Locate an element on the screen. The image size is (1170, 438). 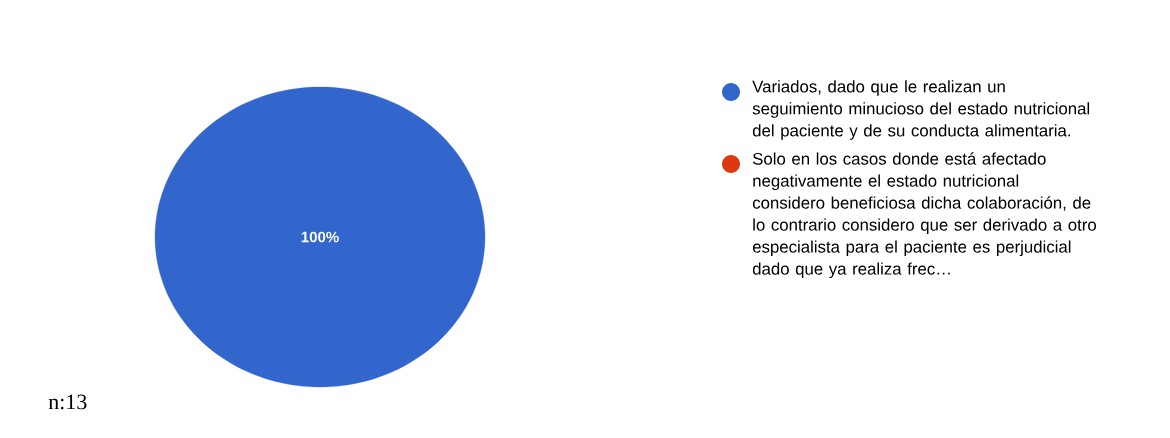
text: n:13 is located at coordinates (67, 402).